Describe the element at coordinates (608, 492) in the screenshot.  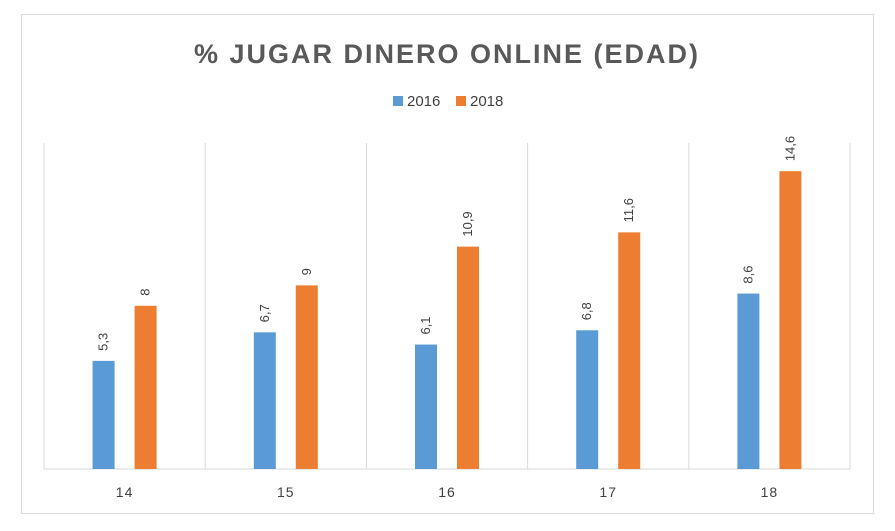
I see `x-tick-label: 17` at that location.